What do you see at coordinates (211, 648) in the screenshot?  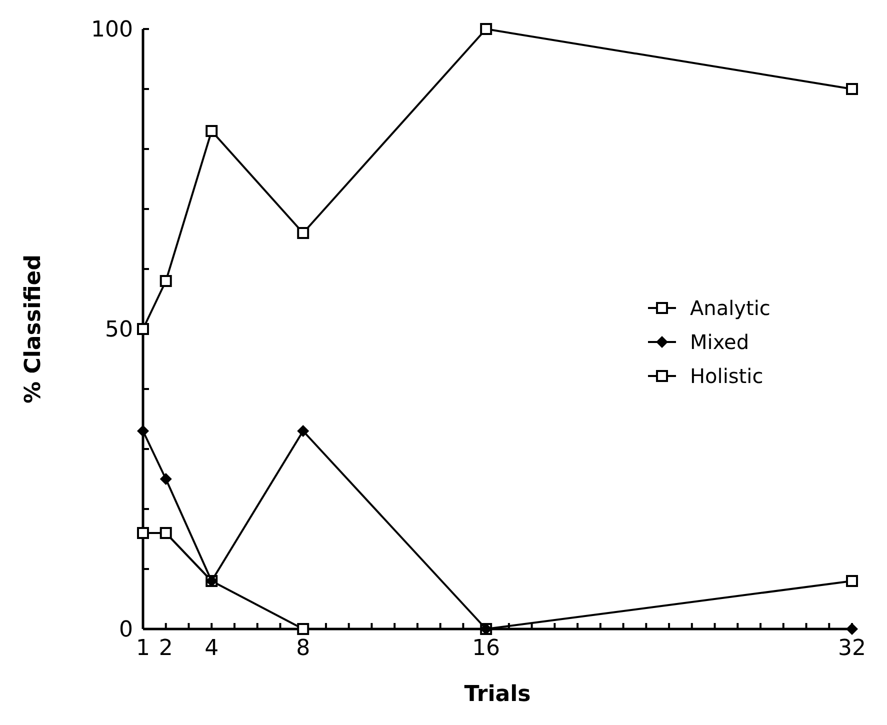 I see `x-tick-label: 4` at bounding box center [211, 648].